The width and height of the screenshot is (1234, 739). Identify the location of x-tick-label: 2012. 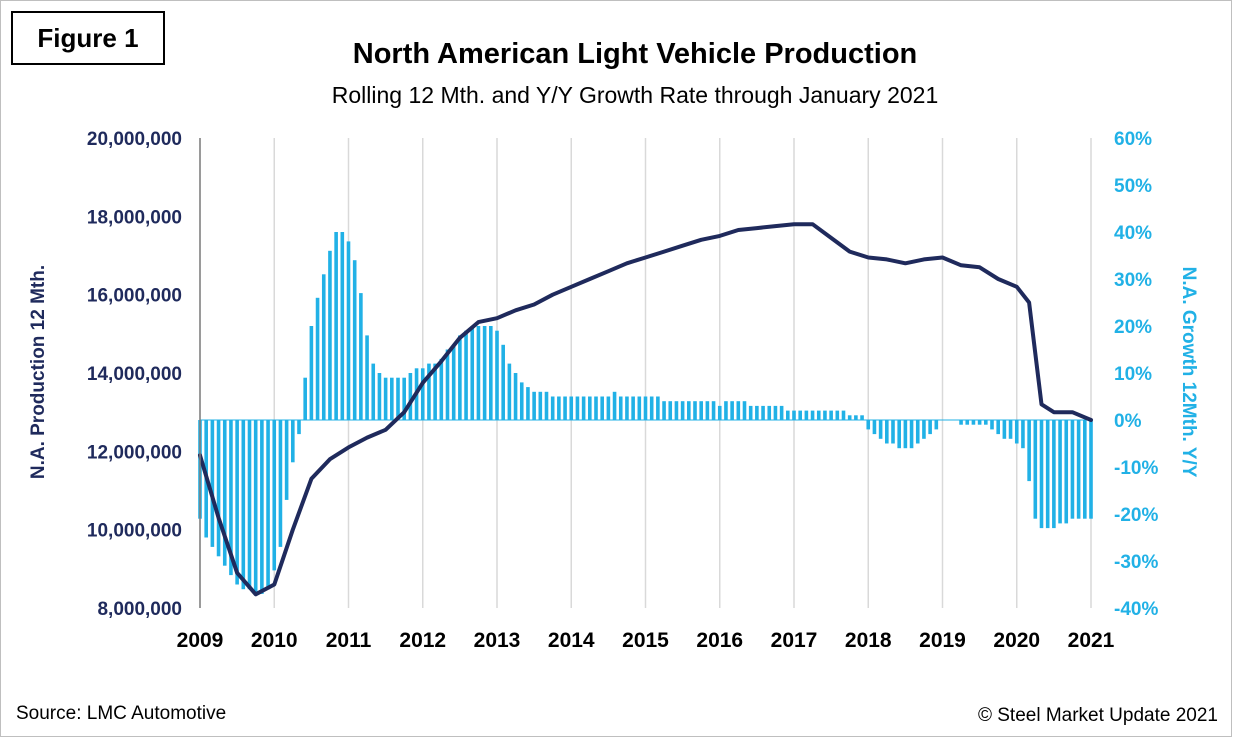
(422, 640).